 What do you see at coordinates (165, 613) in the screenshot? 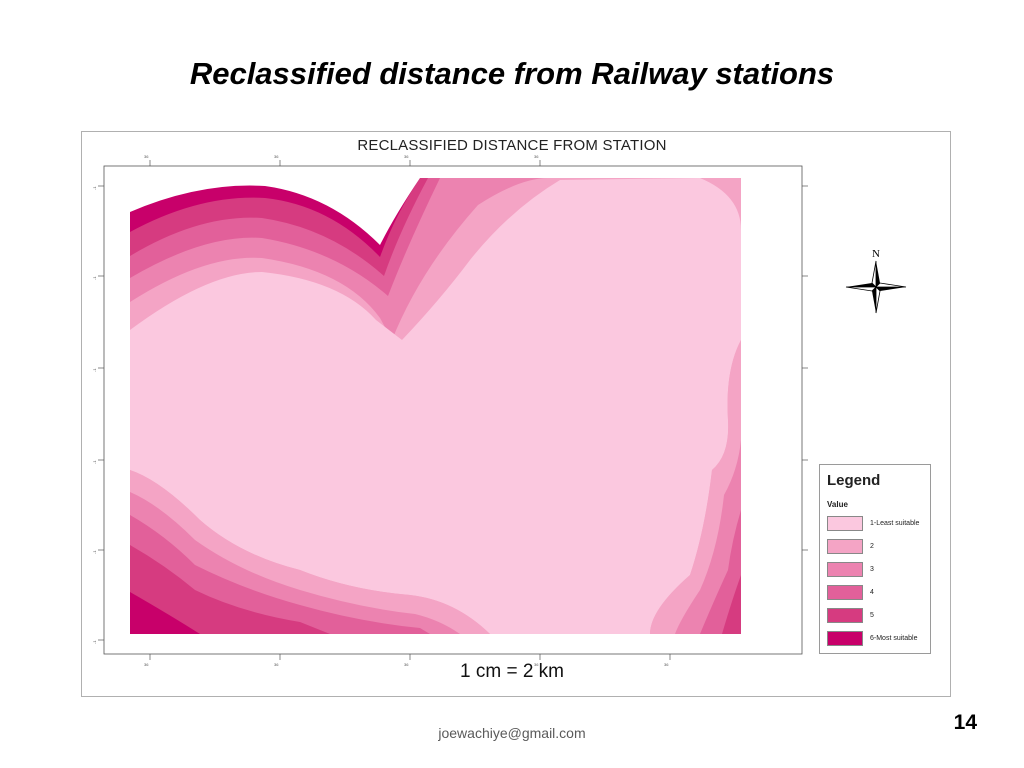
I see `zone-6-ll` at bounding box center [165, 613].